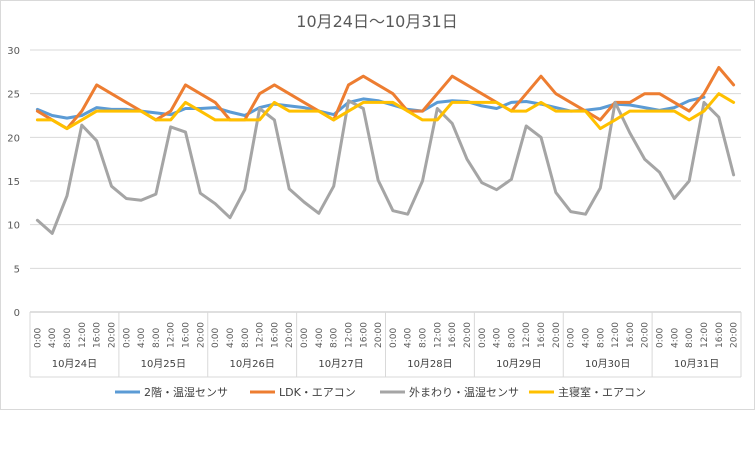 This screenshot has height=450, width=755. What do you see at coordinates (17, 269) in the screenshot?
I see `y-tick-label: 5` at bounding box center [17, 269].